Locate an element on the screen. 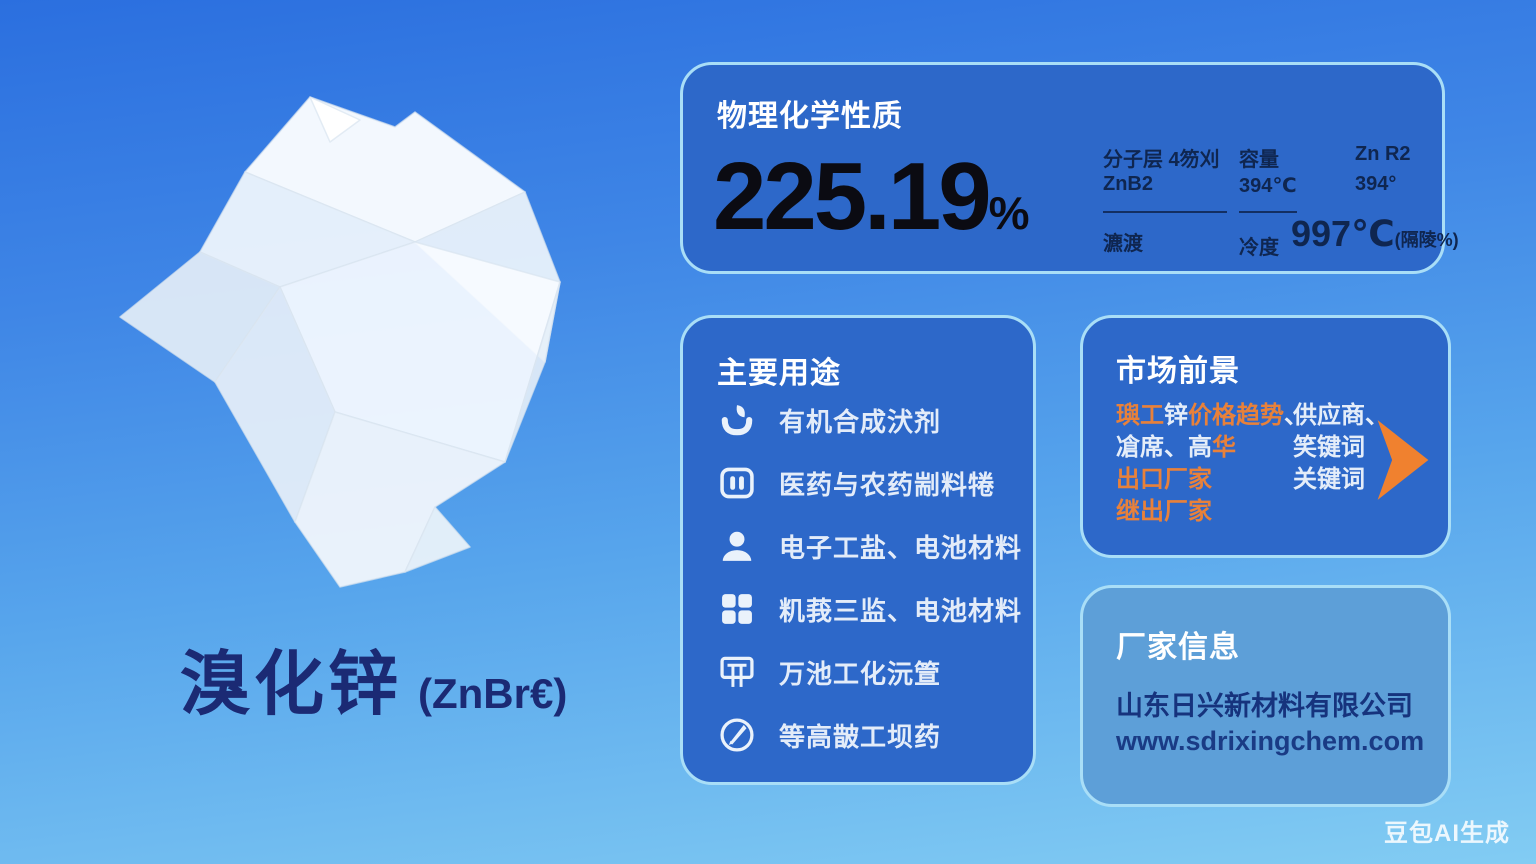 Image resolution: width=1536 pixels, height=864 pixels. prop-value-formula: ZnB2 is located at coordinates (1128, 184).